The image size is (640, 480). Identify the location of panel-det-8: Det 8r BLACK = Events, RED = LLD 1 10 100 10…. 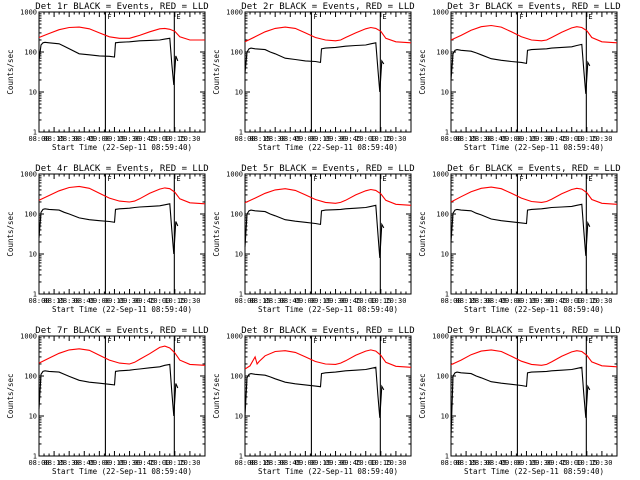
(313, 401).